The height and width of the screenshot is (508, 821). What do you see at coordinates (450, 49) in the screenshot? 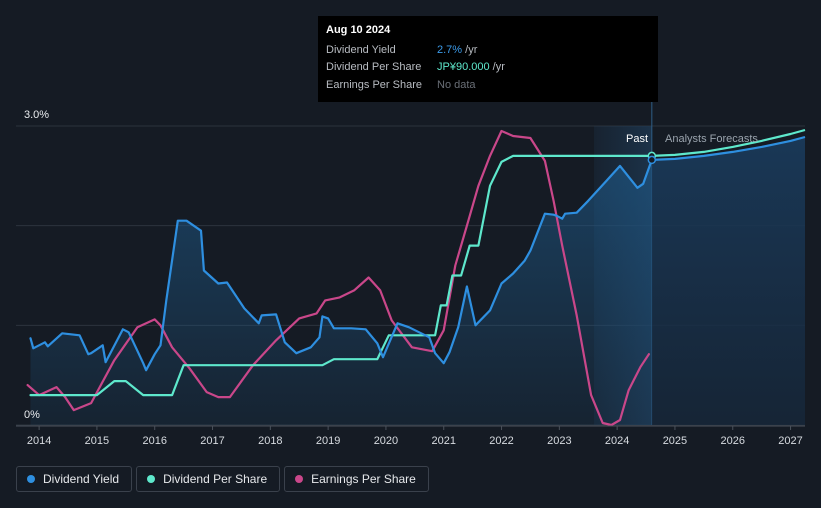
I see `tooltip-value: 2.7%` at bounding box center [450, 49].